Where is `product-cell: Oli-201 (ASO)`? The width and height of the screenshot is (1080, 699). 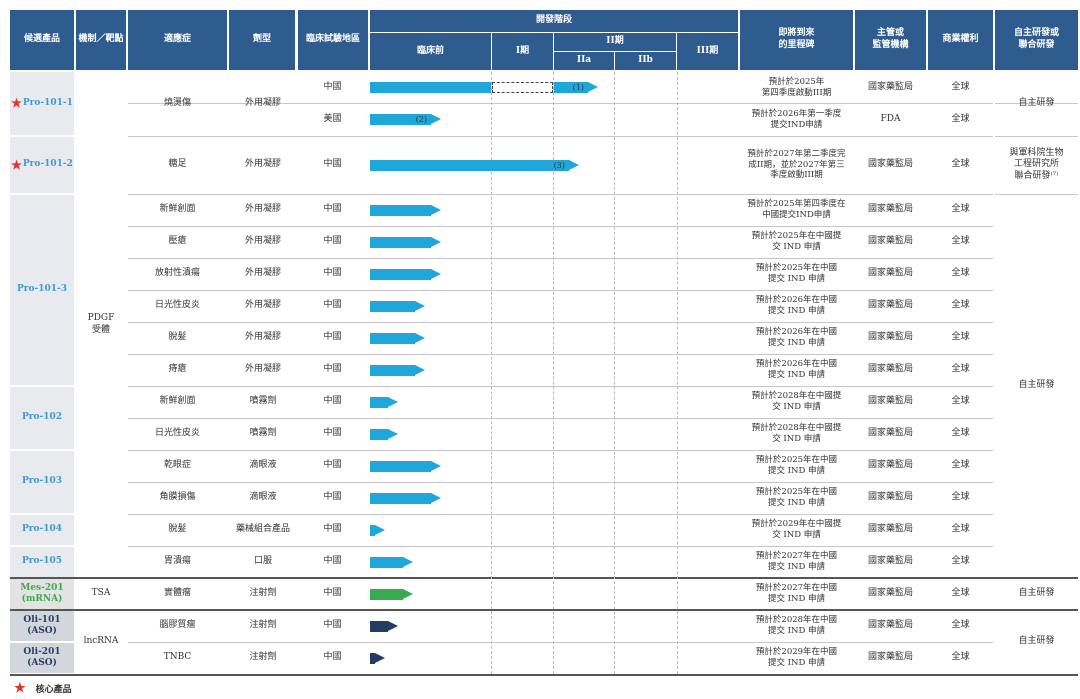 product-cell: Oli-201 (ASO) is located at coordinates (42, 658).